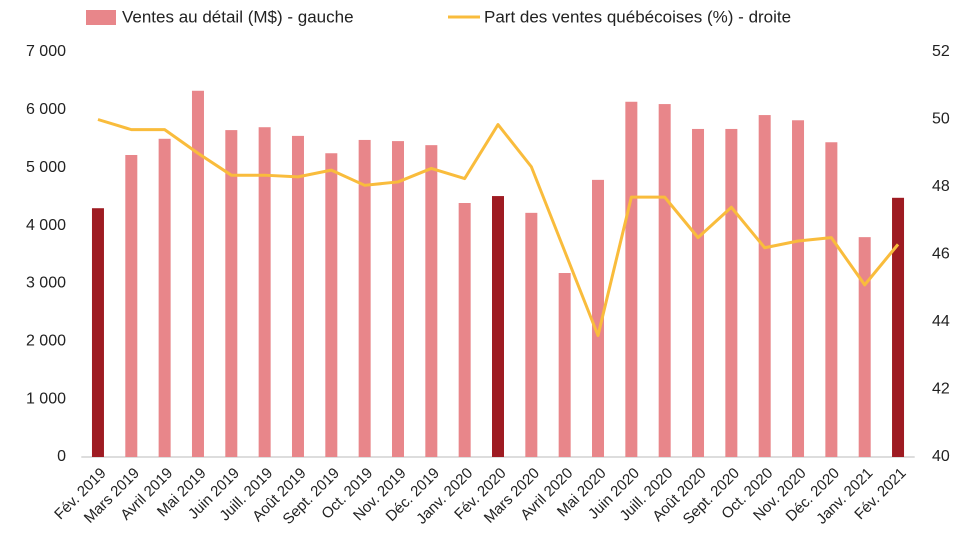 This screenshot has width=967, height=550. Describe the element at coordinates (941, 456) in the screenshot. I see `y2-tick-label: 40` at that location.